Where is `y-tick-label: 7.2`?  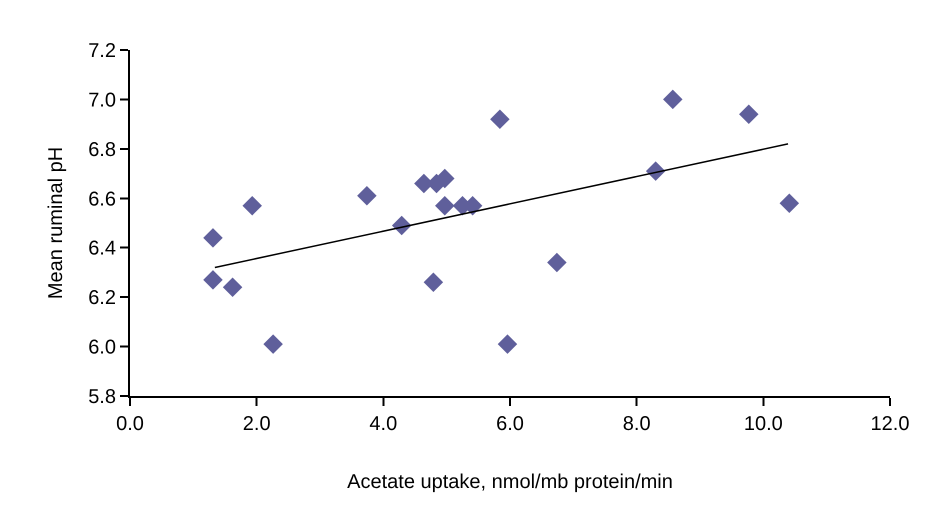 y-tick-label: 7.2 is located at coordinates (102, 51).